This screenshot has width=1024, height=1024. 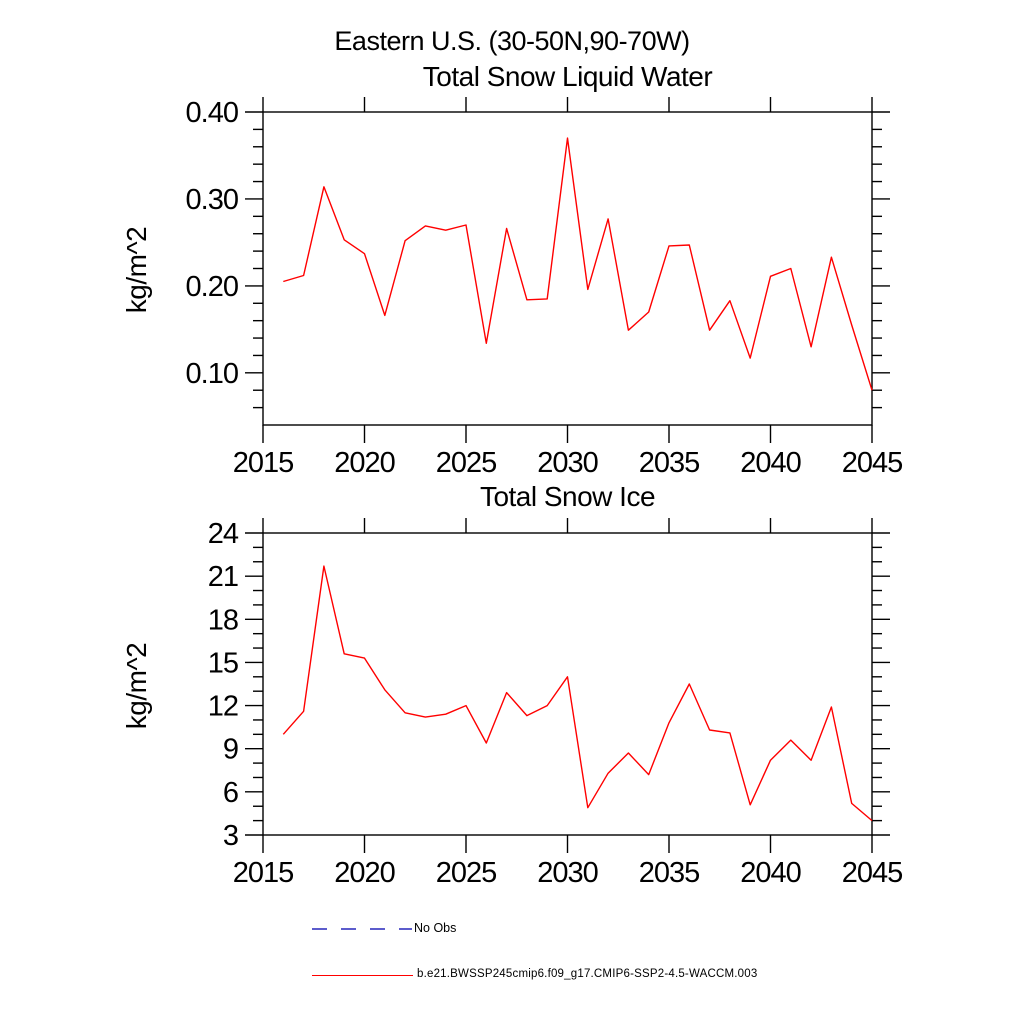 I want to click on legend-model-line, so click(x=362, y=976).